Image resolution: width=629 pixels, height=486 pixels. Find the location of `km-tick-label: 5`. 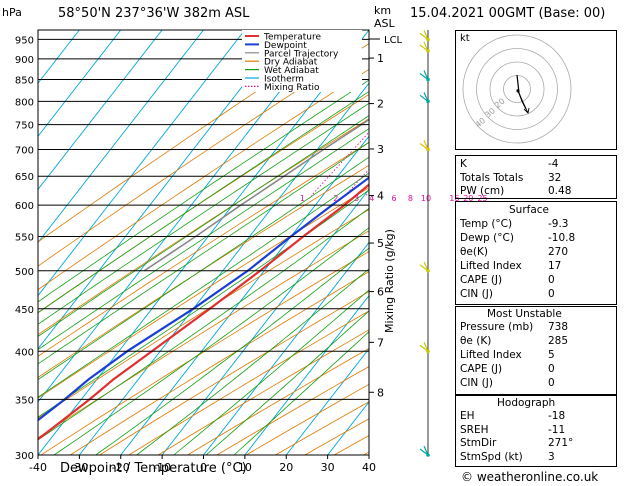

km-tick-label: 5 is located at coordinates (380, 243).